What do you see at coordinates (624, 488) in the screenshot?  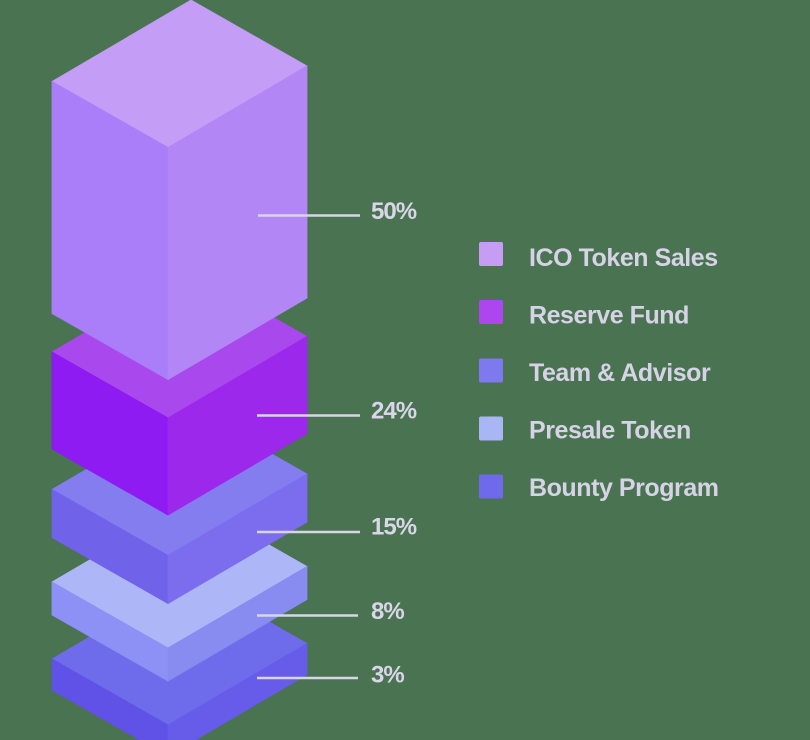 I see `svg-text: Bounty Program` at bounding box center [624, 488].